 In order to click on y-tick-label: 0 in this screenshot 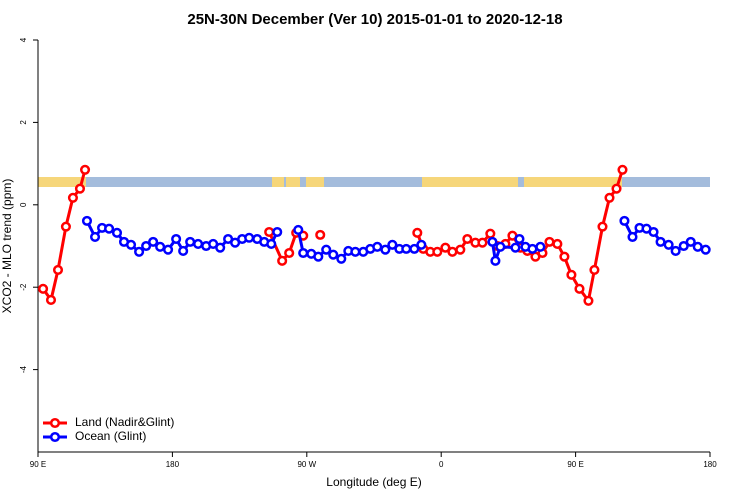, I will do `click(23, 204)`.